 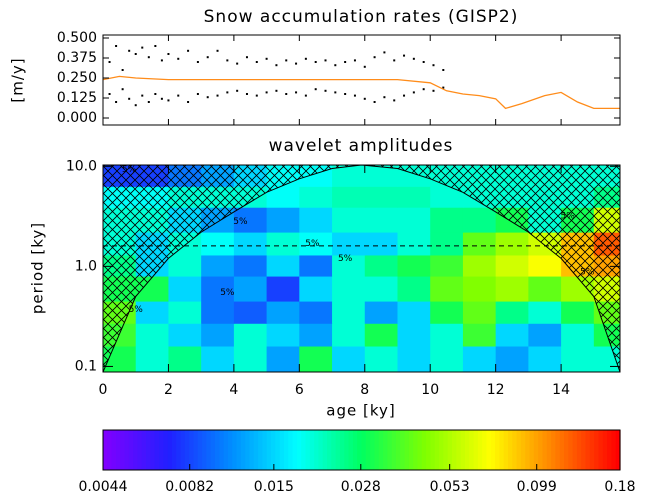 What do you see at coordinates (361, 487) in the screenshot?
I see `colorbar-tick-label: 0.028` at bounding box center [361, 487].